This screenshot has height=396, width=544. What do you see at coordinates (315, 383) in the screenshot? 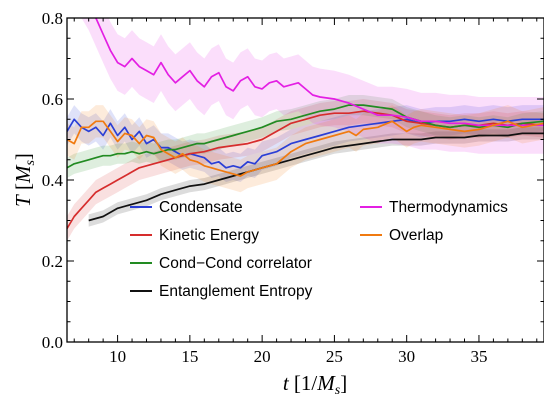
I see `x-axis-label: t [1/Ms]` at bounding box center [315, 383].